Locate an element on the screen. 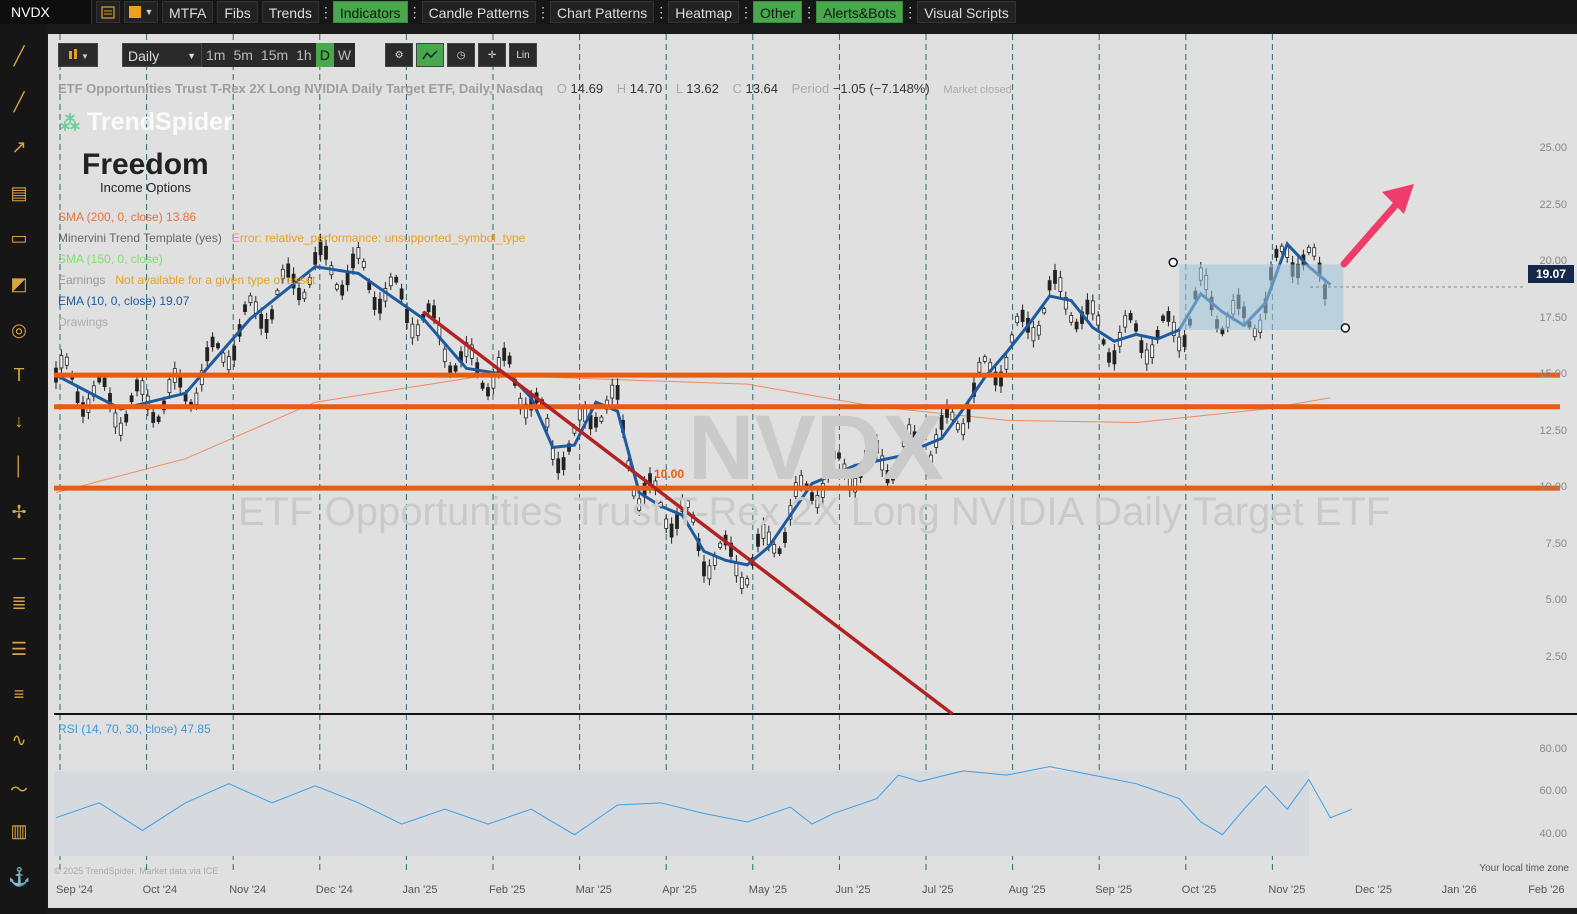 The width and height of the screenshot is (1577, 914). indicator-toggle-icon is located at coordinates (430, 55).